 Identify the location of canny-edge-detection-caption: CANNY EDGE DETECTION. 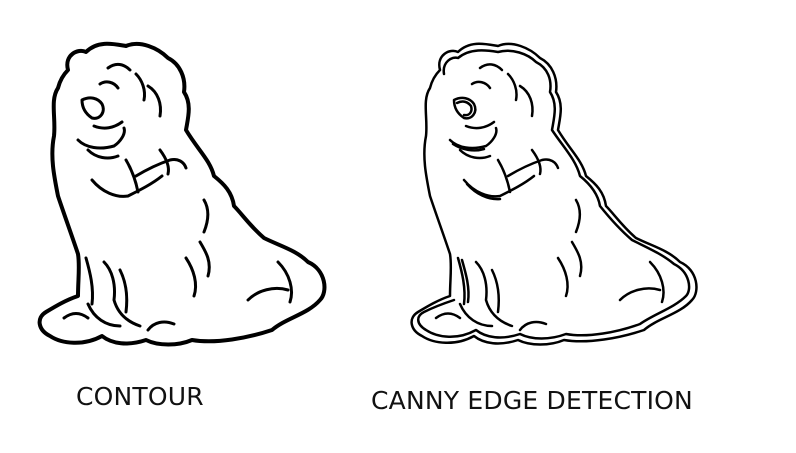
(532, 400).